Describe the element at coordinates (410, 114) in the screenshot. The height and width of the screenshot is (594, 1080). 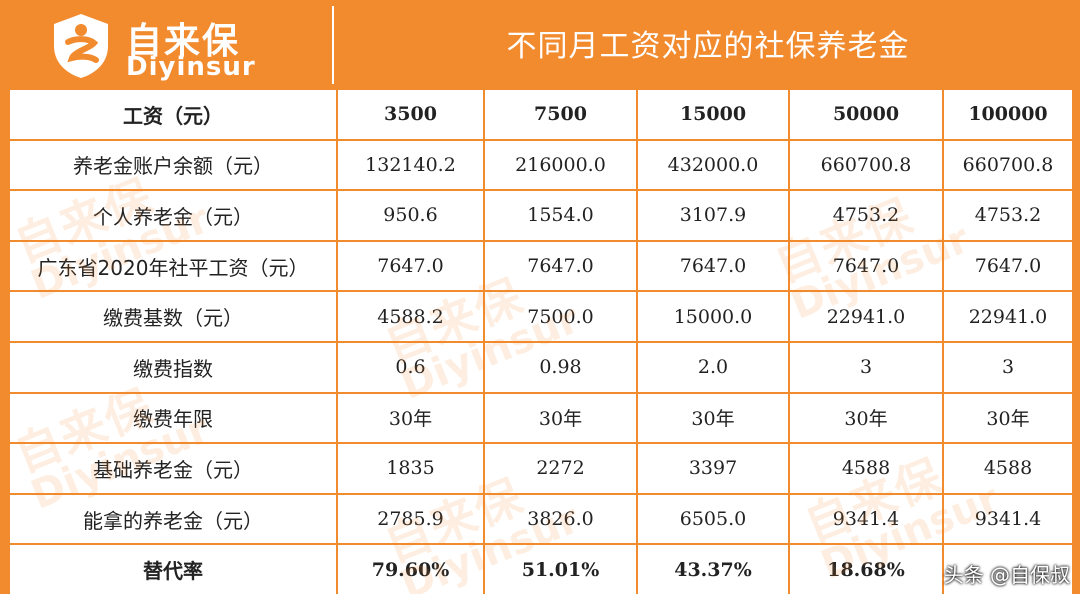
I see `table-cell: 3500` at that location.